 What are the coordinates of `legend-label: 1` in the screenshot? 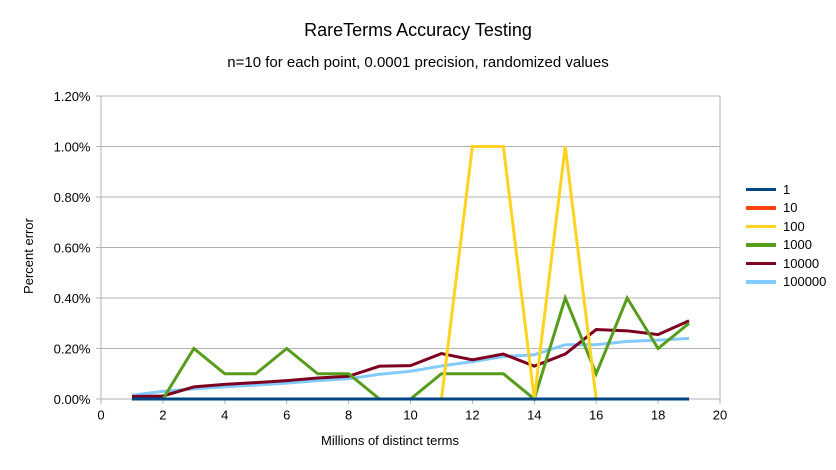 It's located at (787, 189).